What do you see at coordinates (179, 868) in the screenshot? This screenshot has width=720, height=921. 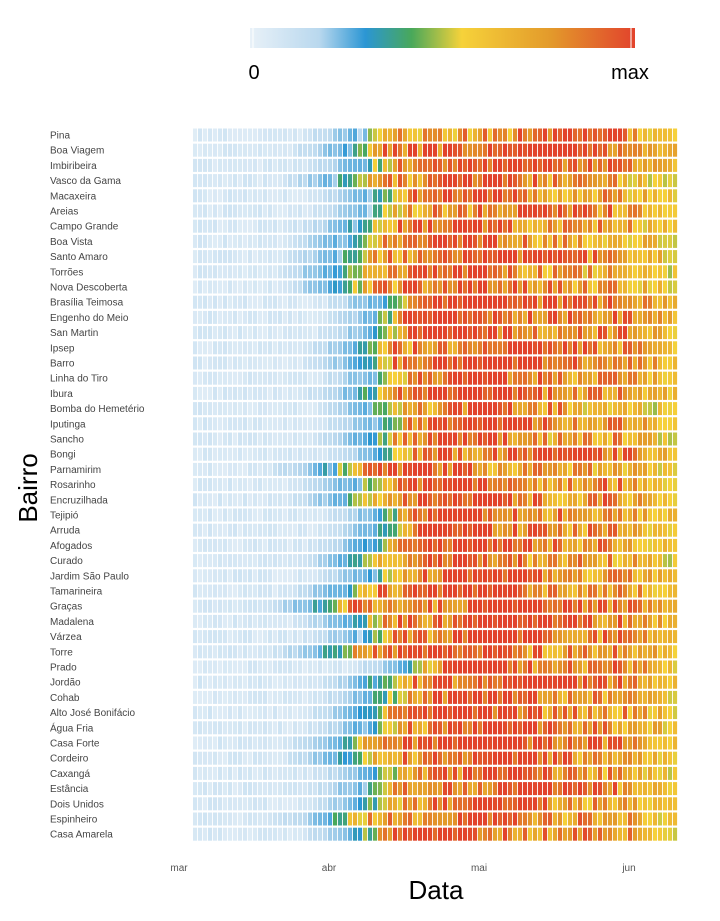 I see `x-tick-label: mar` at bounding box center [179, 868].